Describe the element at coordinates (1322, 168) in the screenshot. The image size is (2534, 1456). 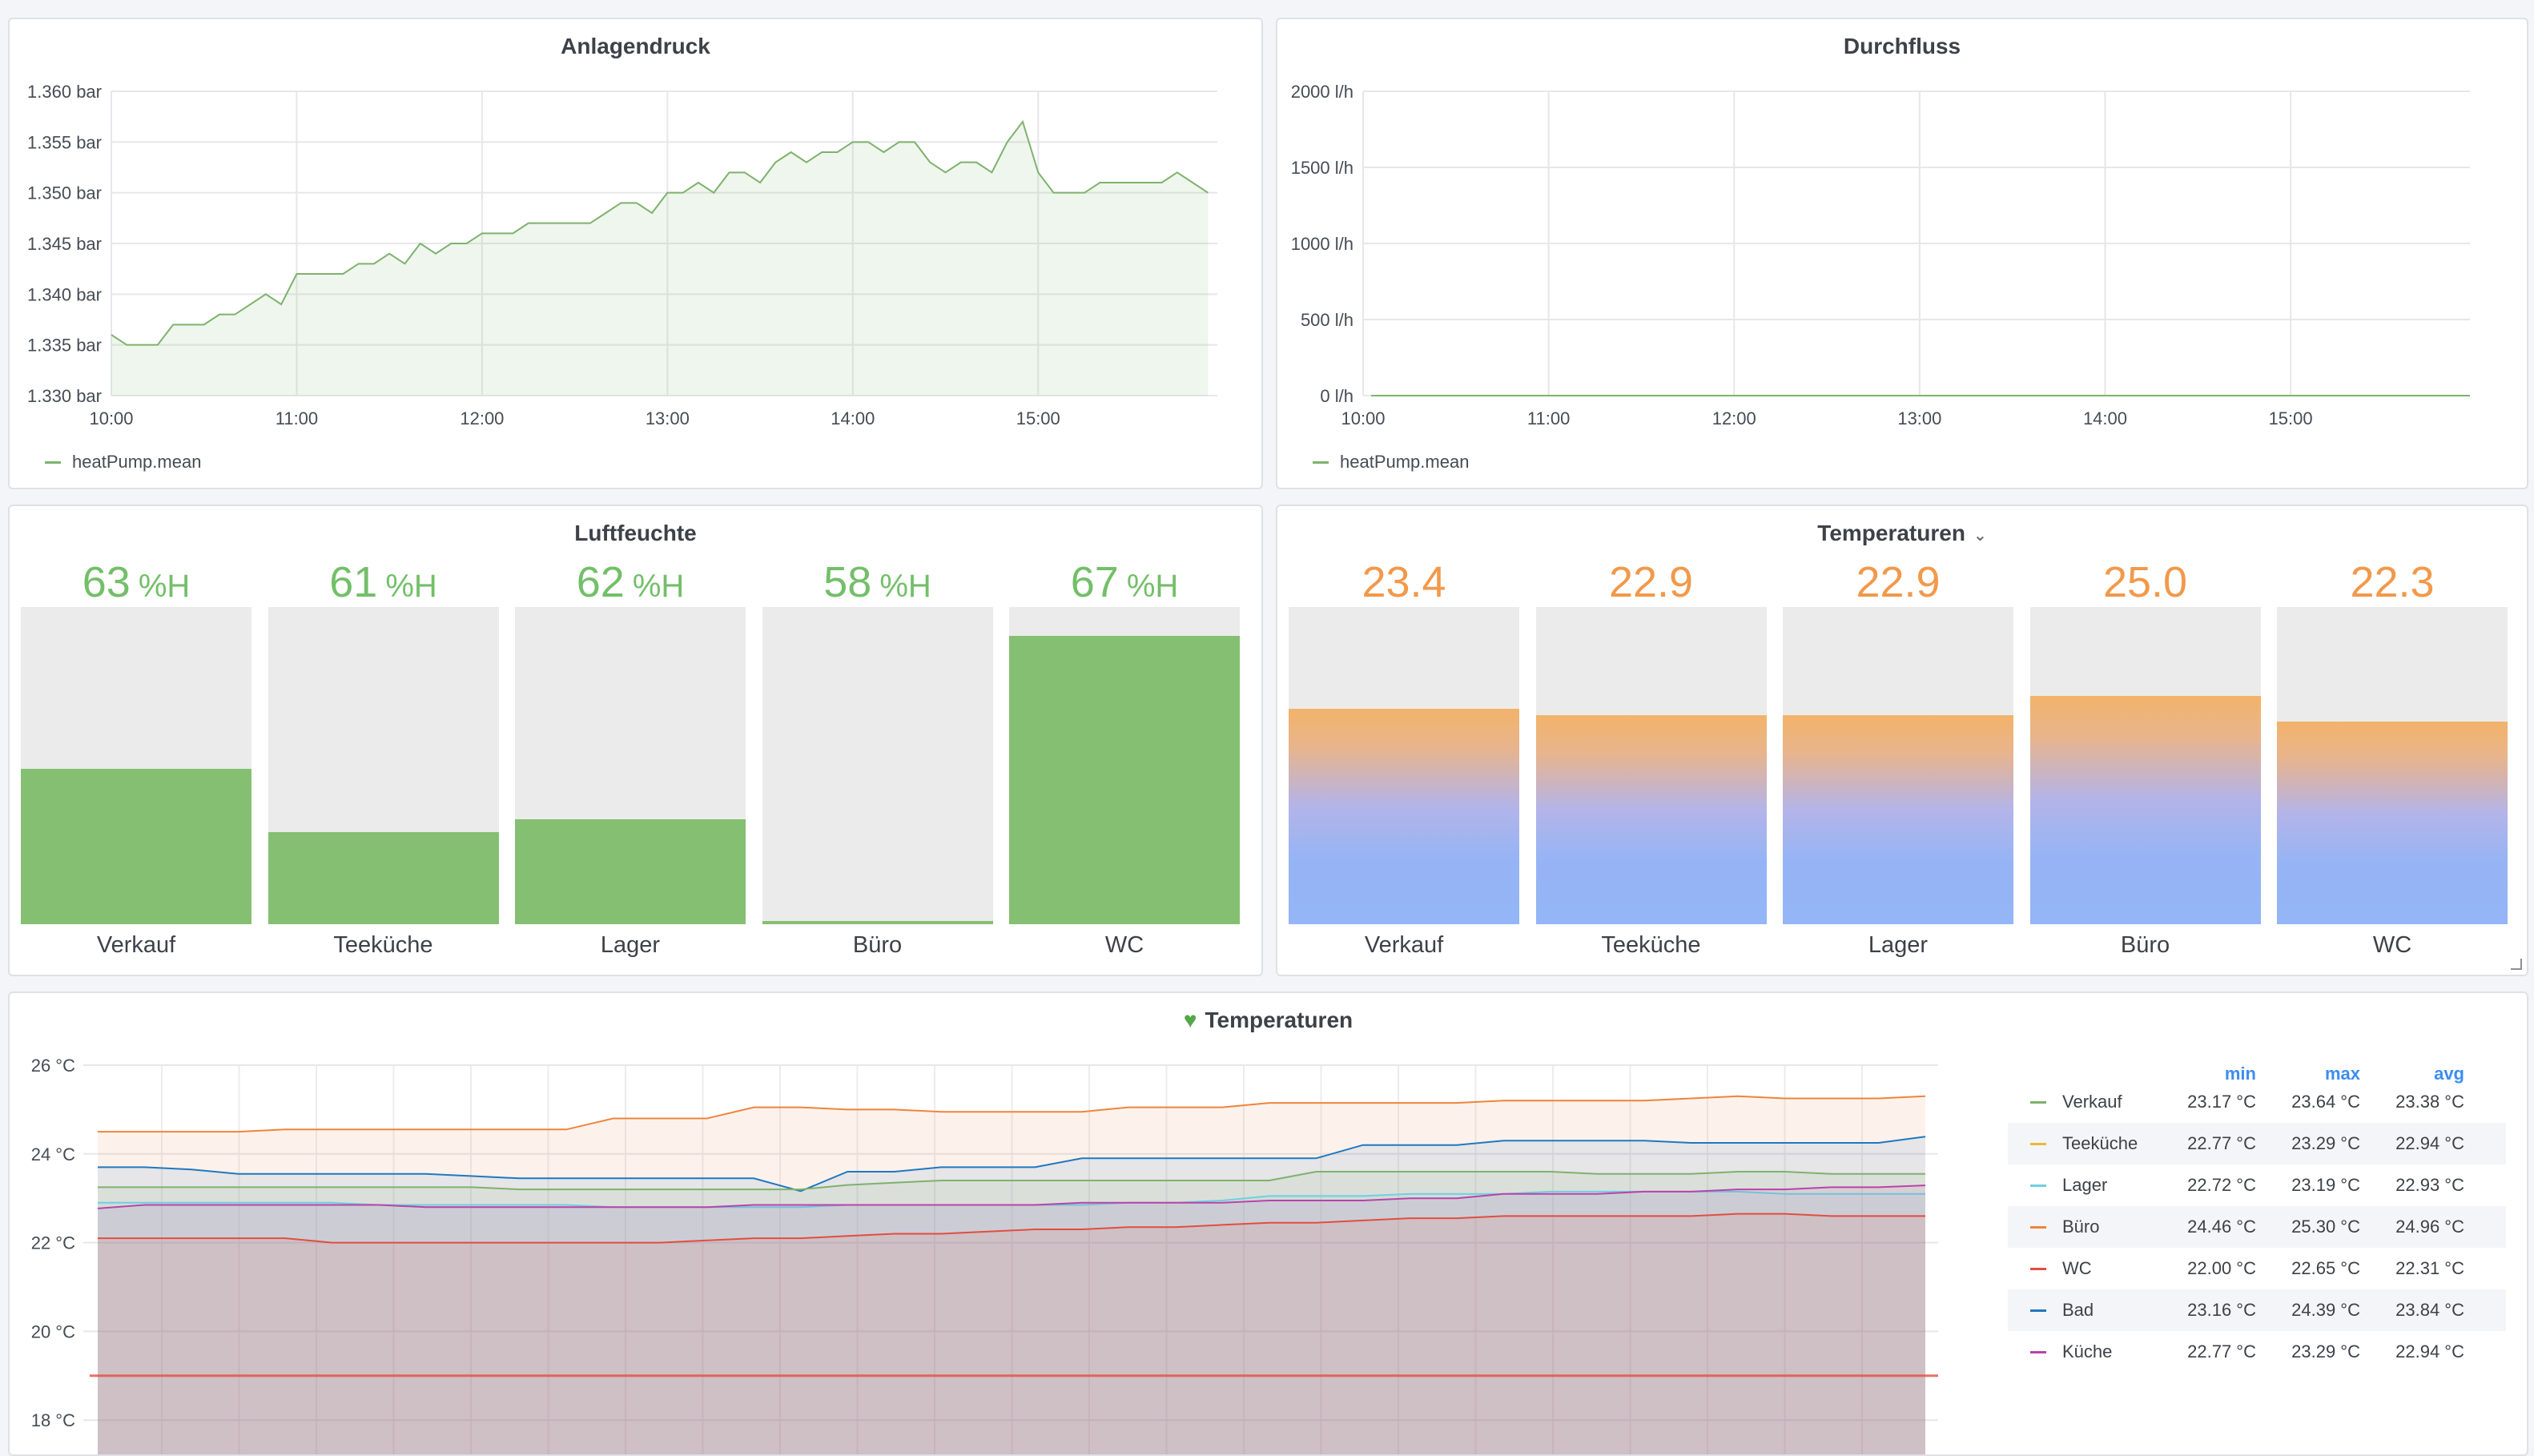
I see `y-tick-label: 1500 l/h` at that location.